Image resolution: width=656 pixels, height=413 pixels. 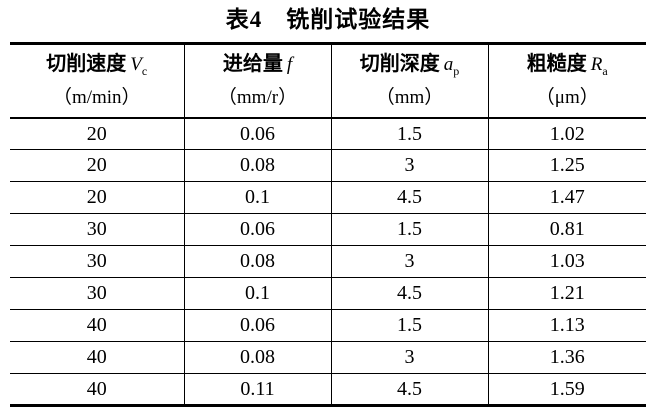 I want to click on cell-roughness: 1.03, so click(x=566, y=262).